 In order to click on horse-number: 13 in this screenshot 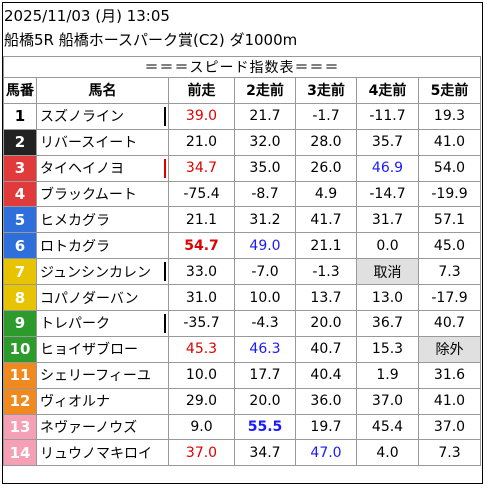, I will do `click(20, 427)`.